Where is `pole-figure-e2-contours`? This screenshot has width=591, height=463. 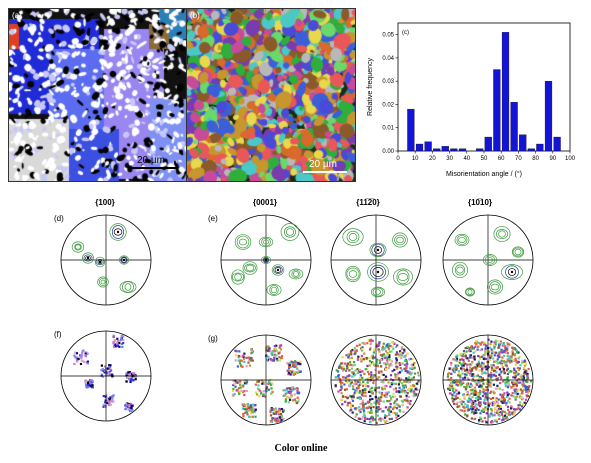 pole-figure-e2-contours is located at coordinates (376, 260).